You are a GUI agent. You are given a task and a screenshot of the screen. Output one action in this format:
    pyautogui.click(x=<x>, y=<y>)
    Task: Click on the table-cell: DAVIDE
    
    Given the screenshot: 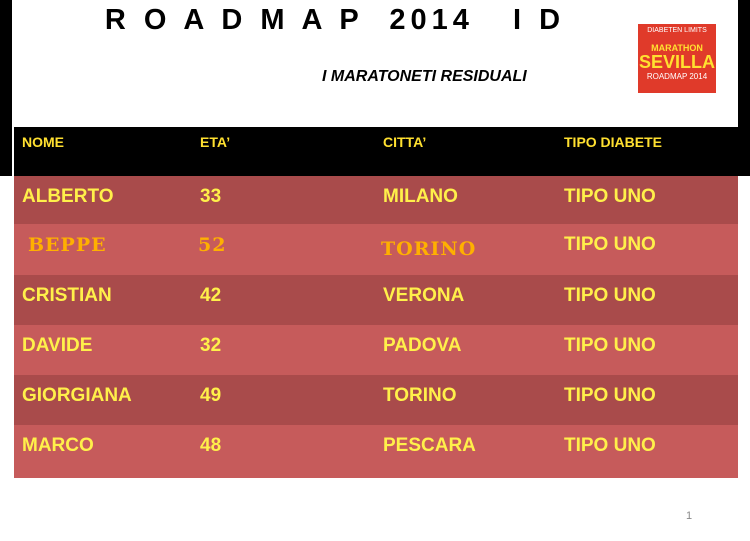 What is the action you would take?
    pyautogui.click(x=57, y=345)
    